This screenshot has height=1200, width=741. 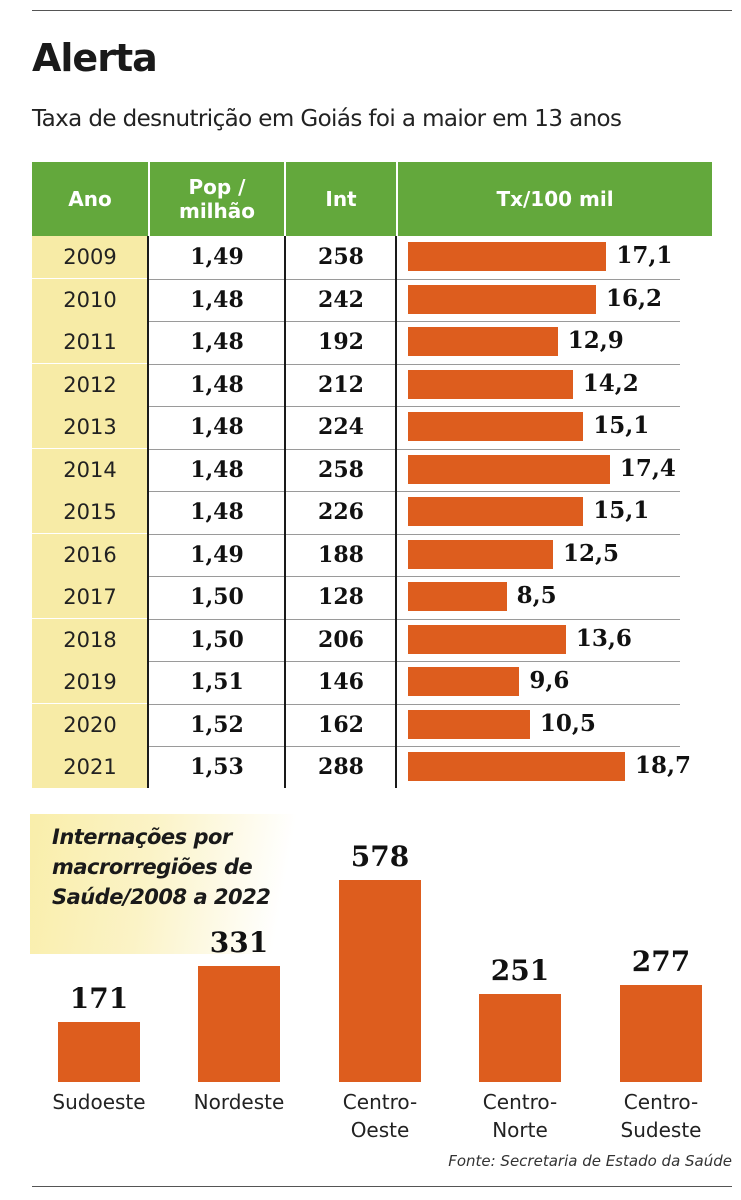 I want to click on table-row: 2019 1,51 146, so click(x=372, y=682).